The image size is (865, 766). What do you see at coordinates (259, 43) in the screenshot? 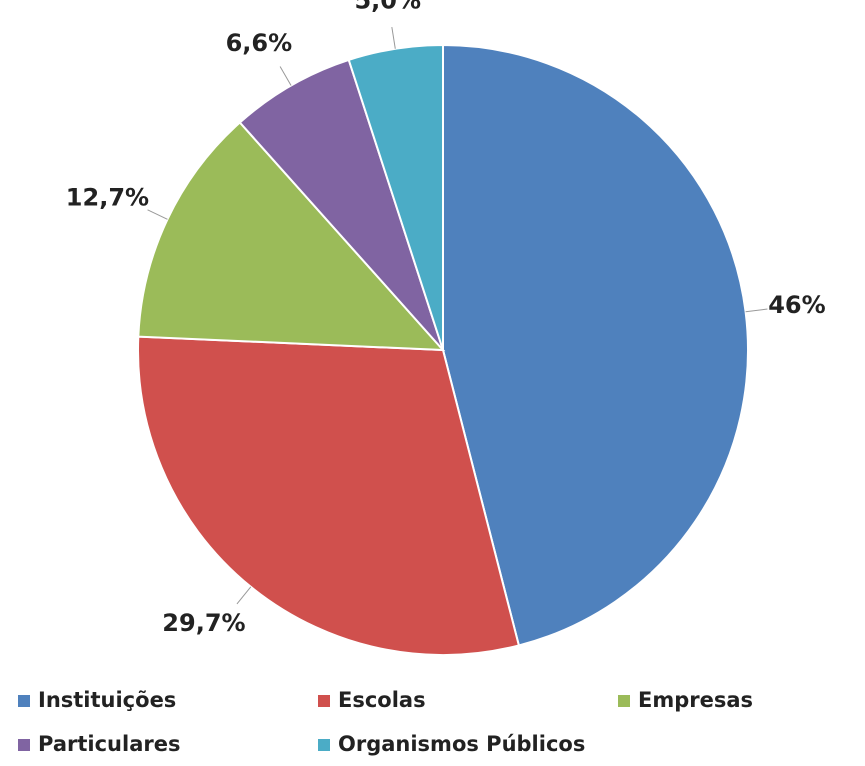
I see `data-label: 6,6%` at bounding box center [259, 43].